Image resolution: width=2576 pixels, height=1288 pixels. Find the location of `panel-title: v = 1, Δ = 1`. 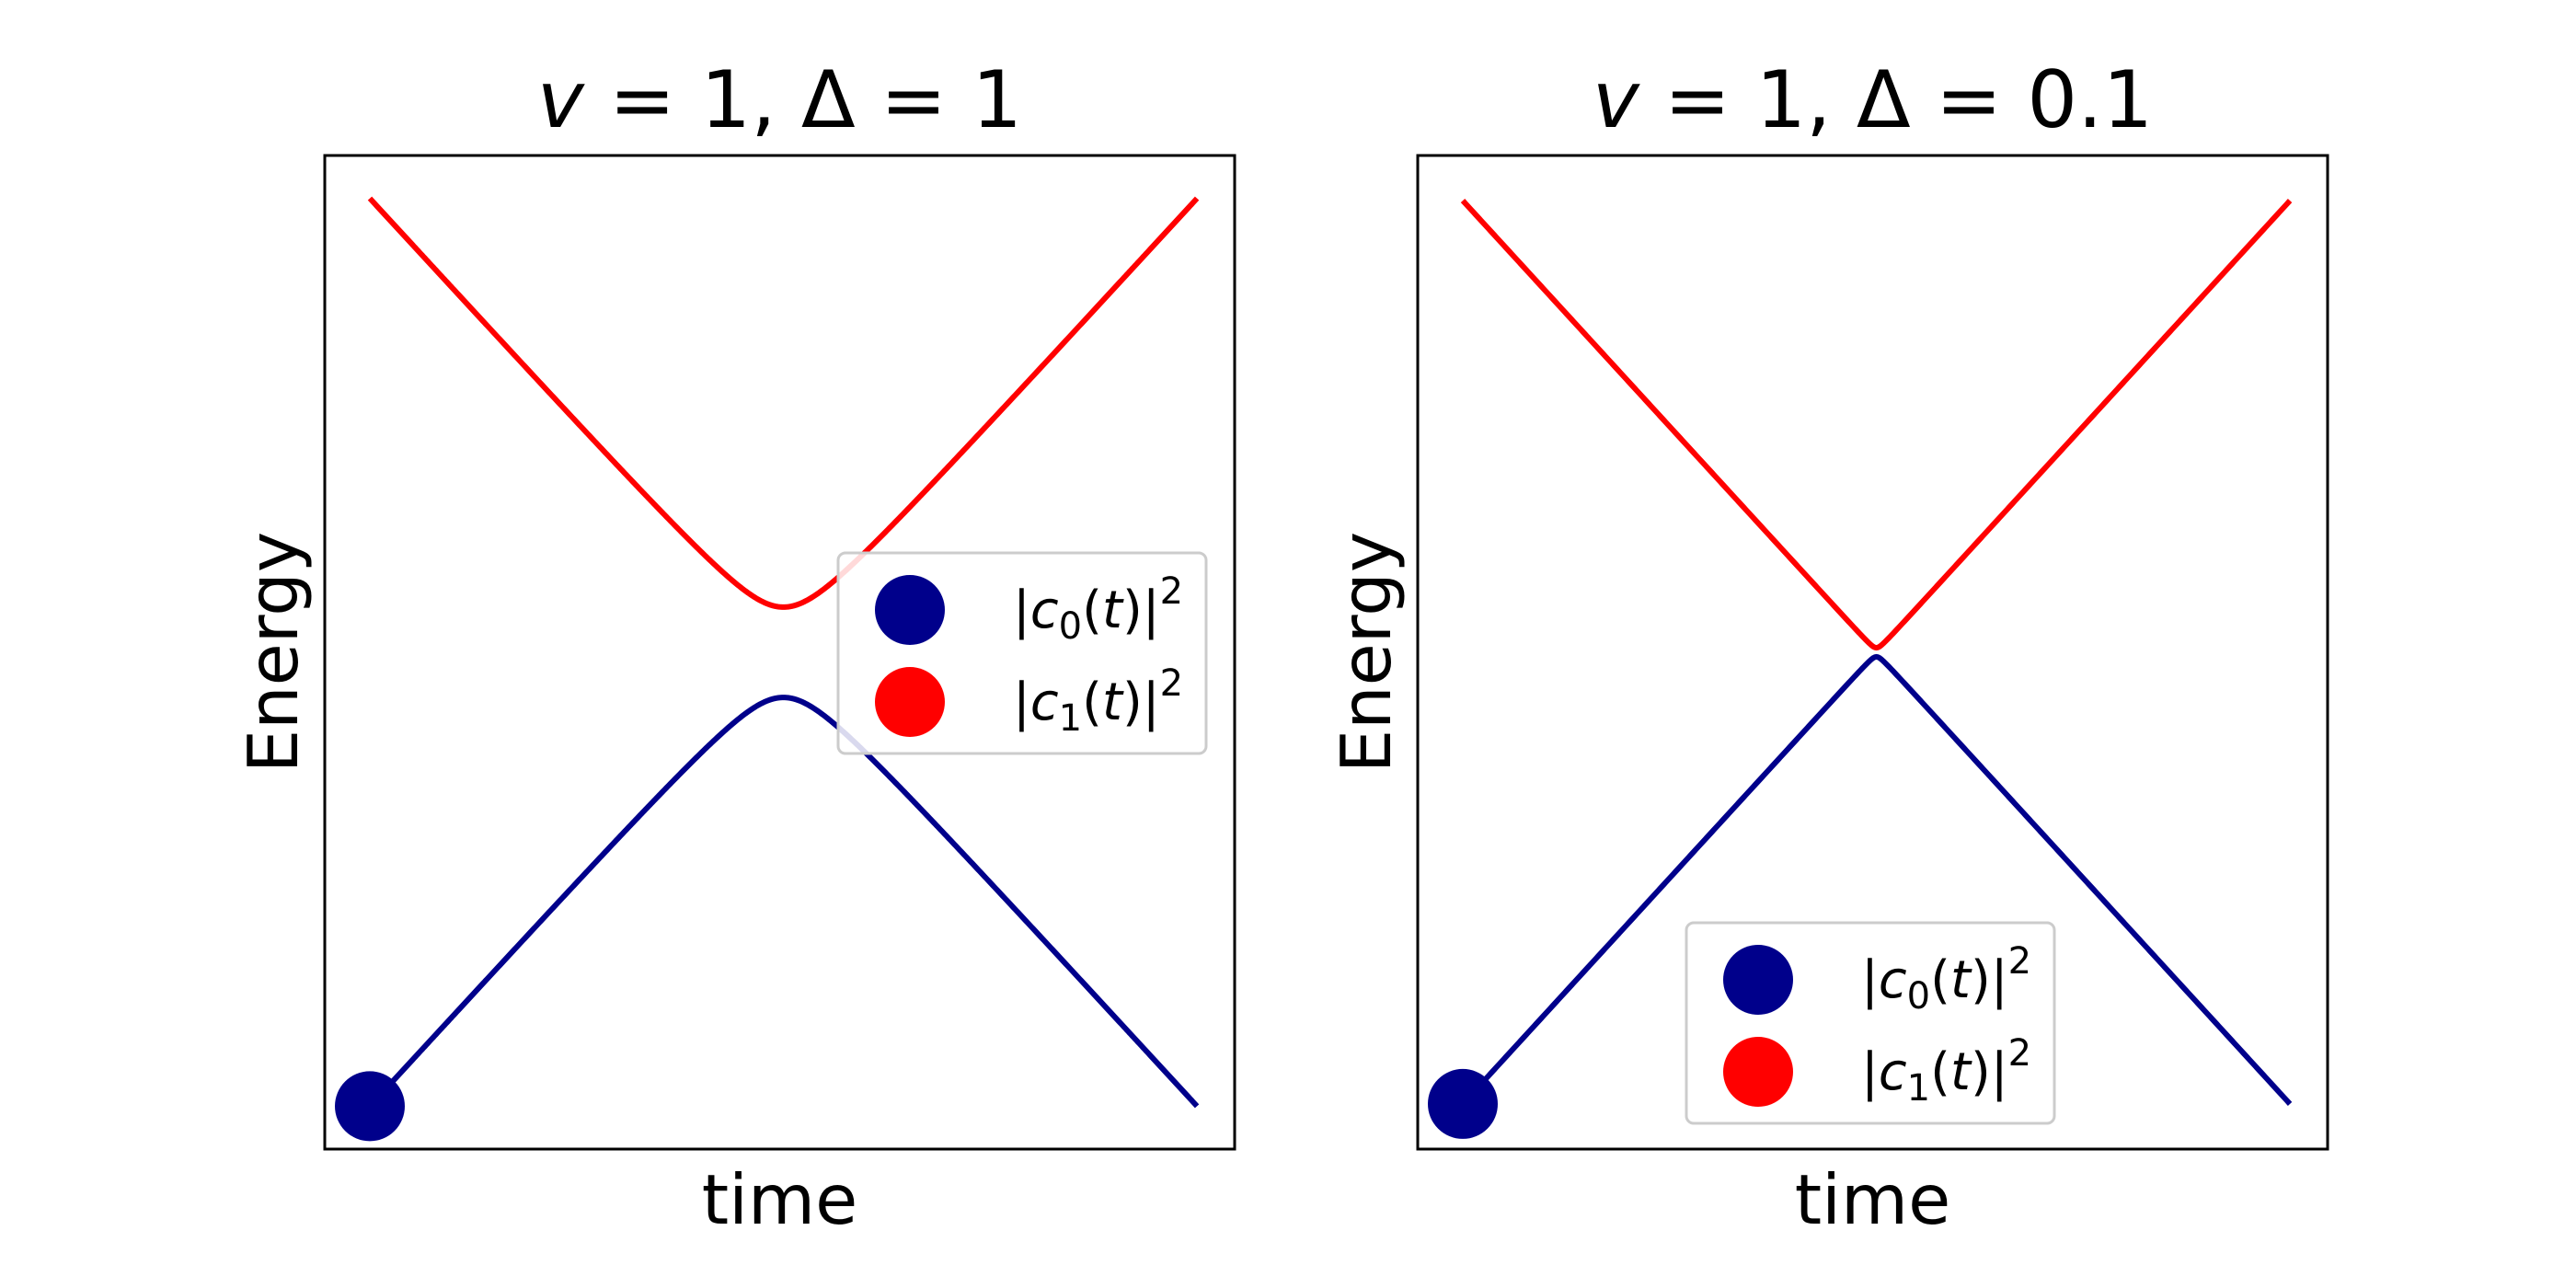

panel-title: v = 1, Δ = 1 is located at coordinates (779, 100).